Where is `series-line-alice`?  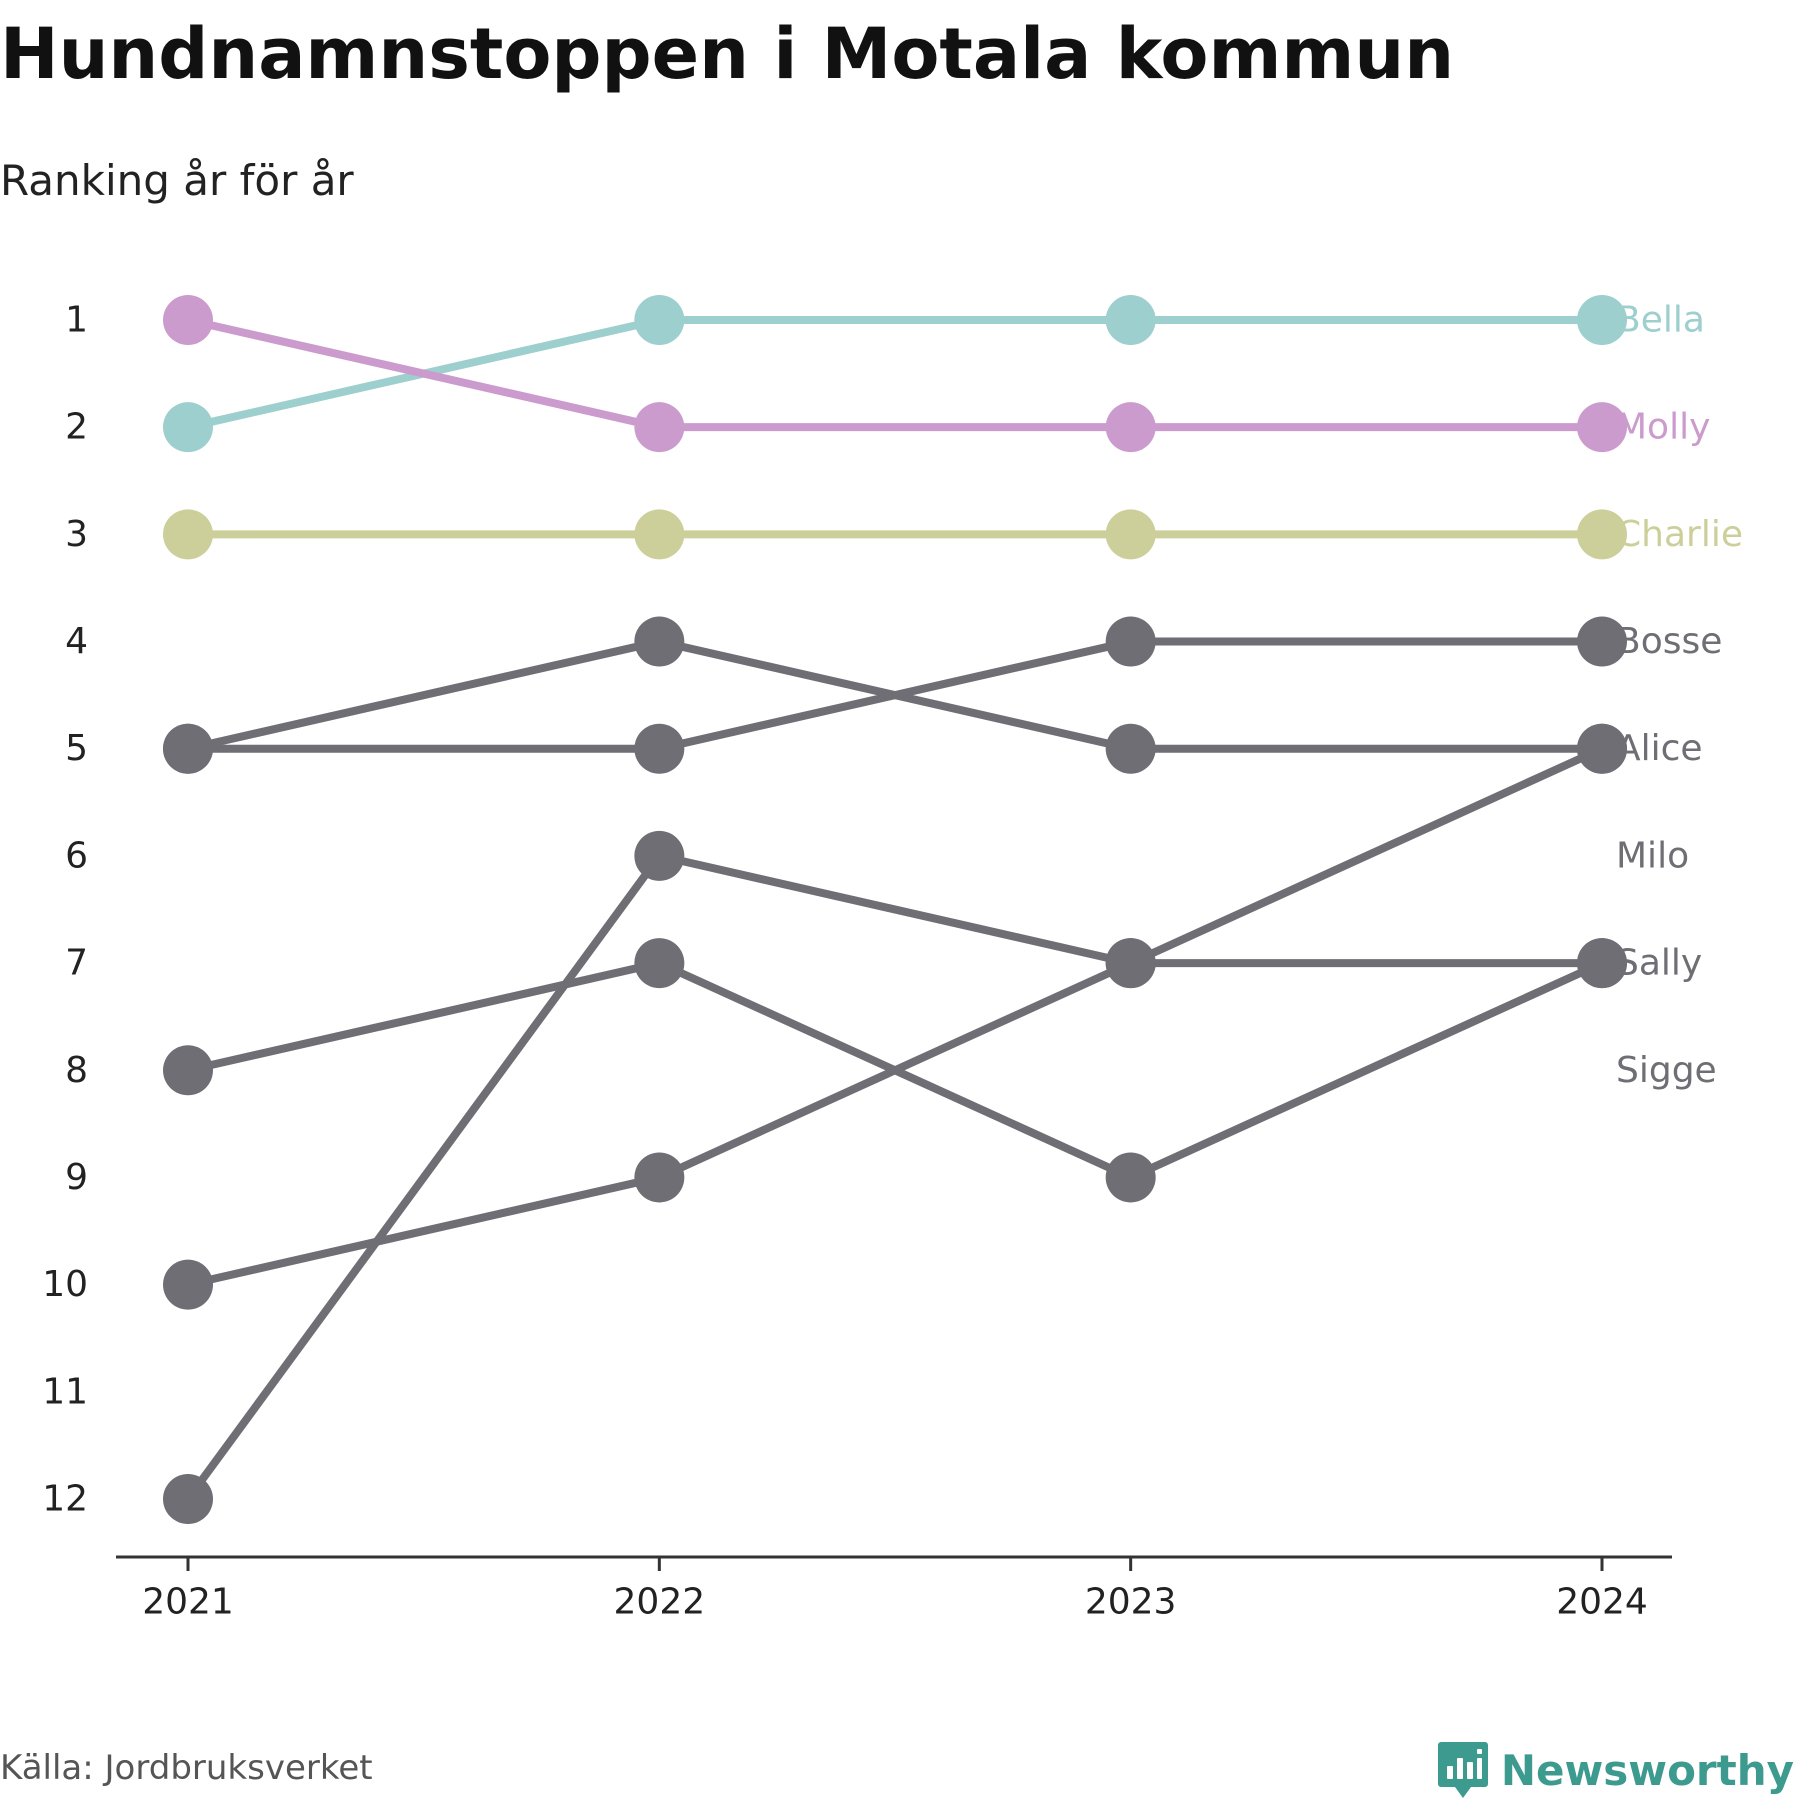 series-line-alice is located at coordinates (895, 695).